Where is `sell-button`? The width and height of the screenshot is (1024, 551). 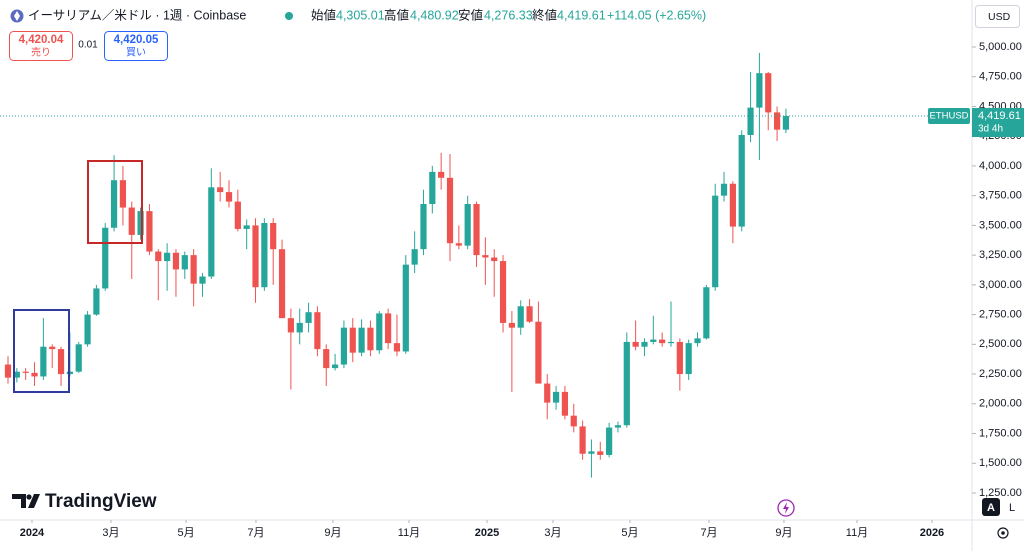
sell-button is located at coordinates (41, 46).